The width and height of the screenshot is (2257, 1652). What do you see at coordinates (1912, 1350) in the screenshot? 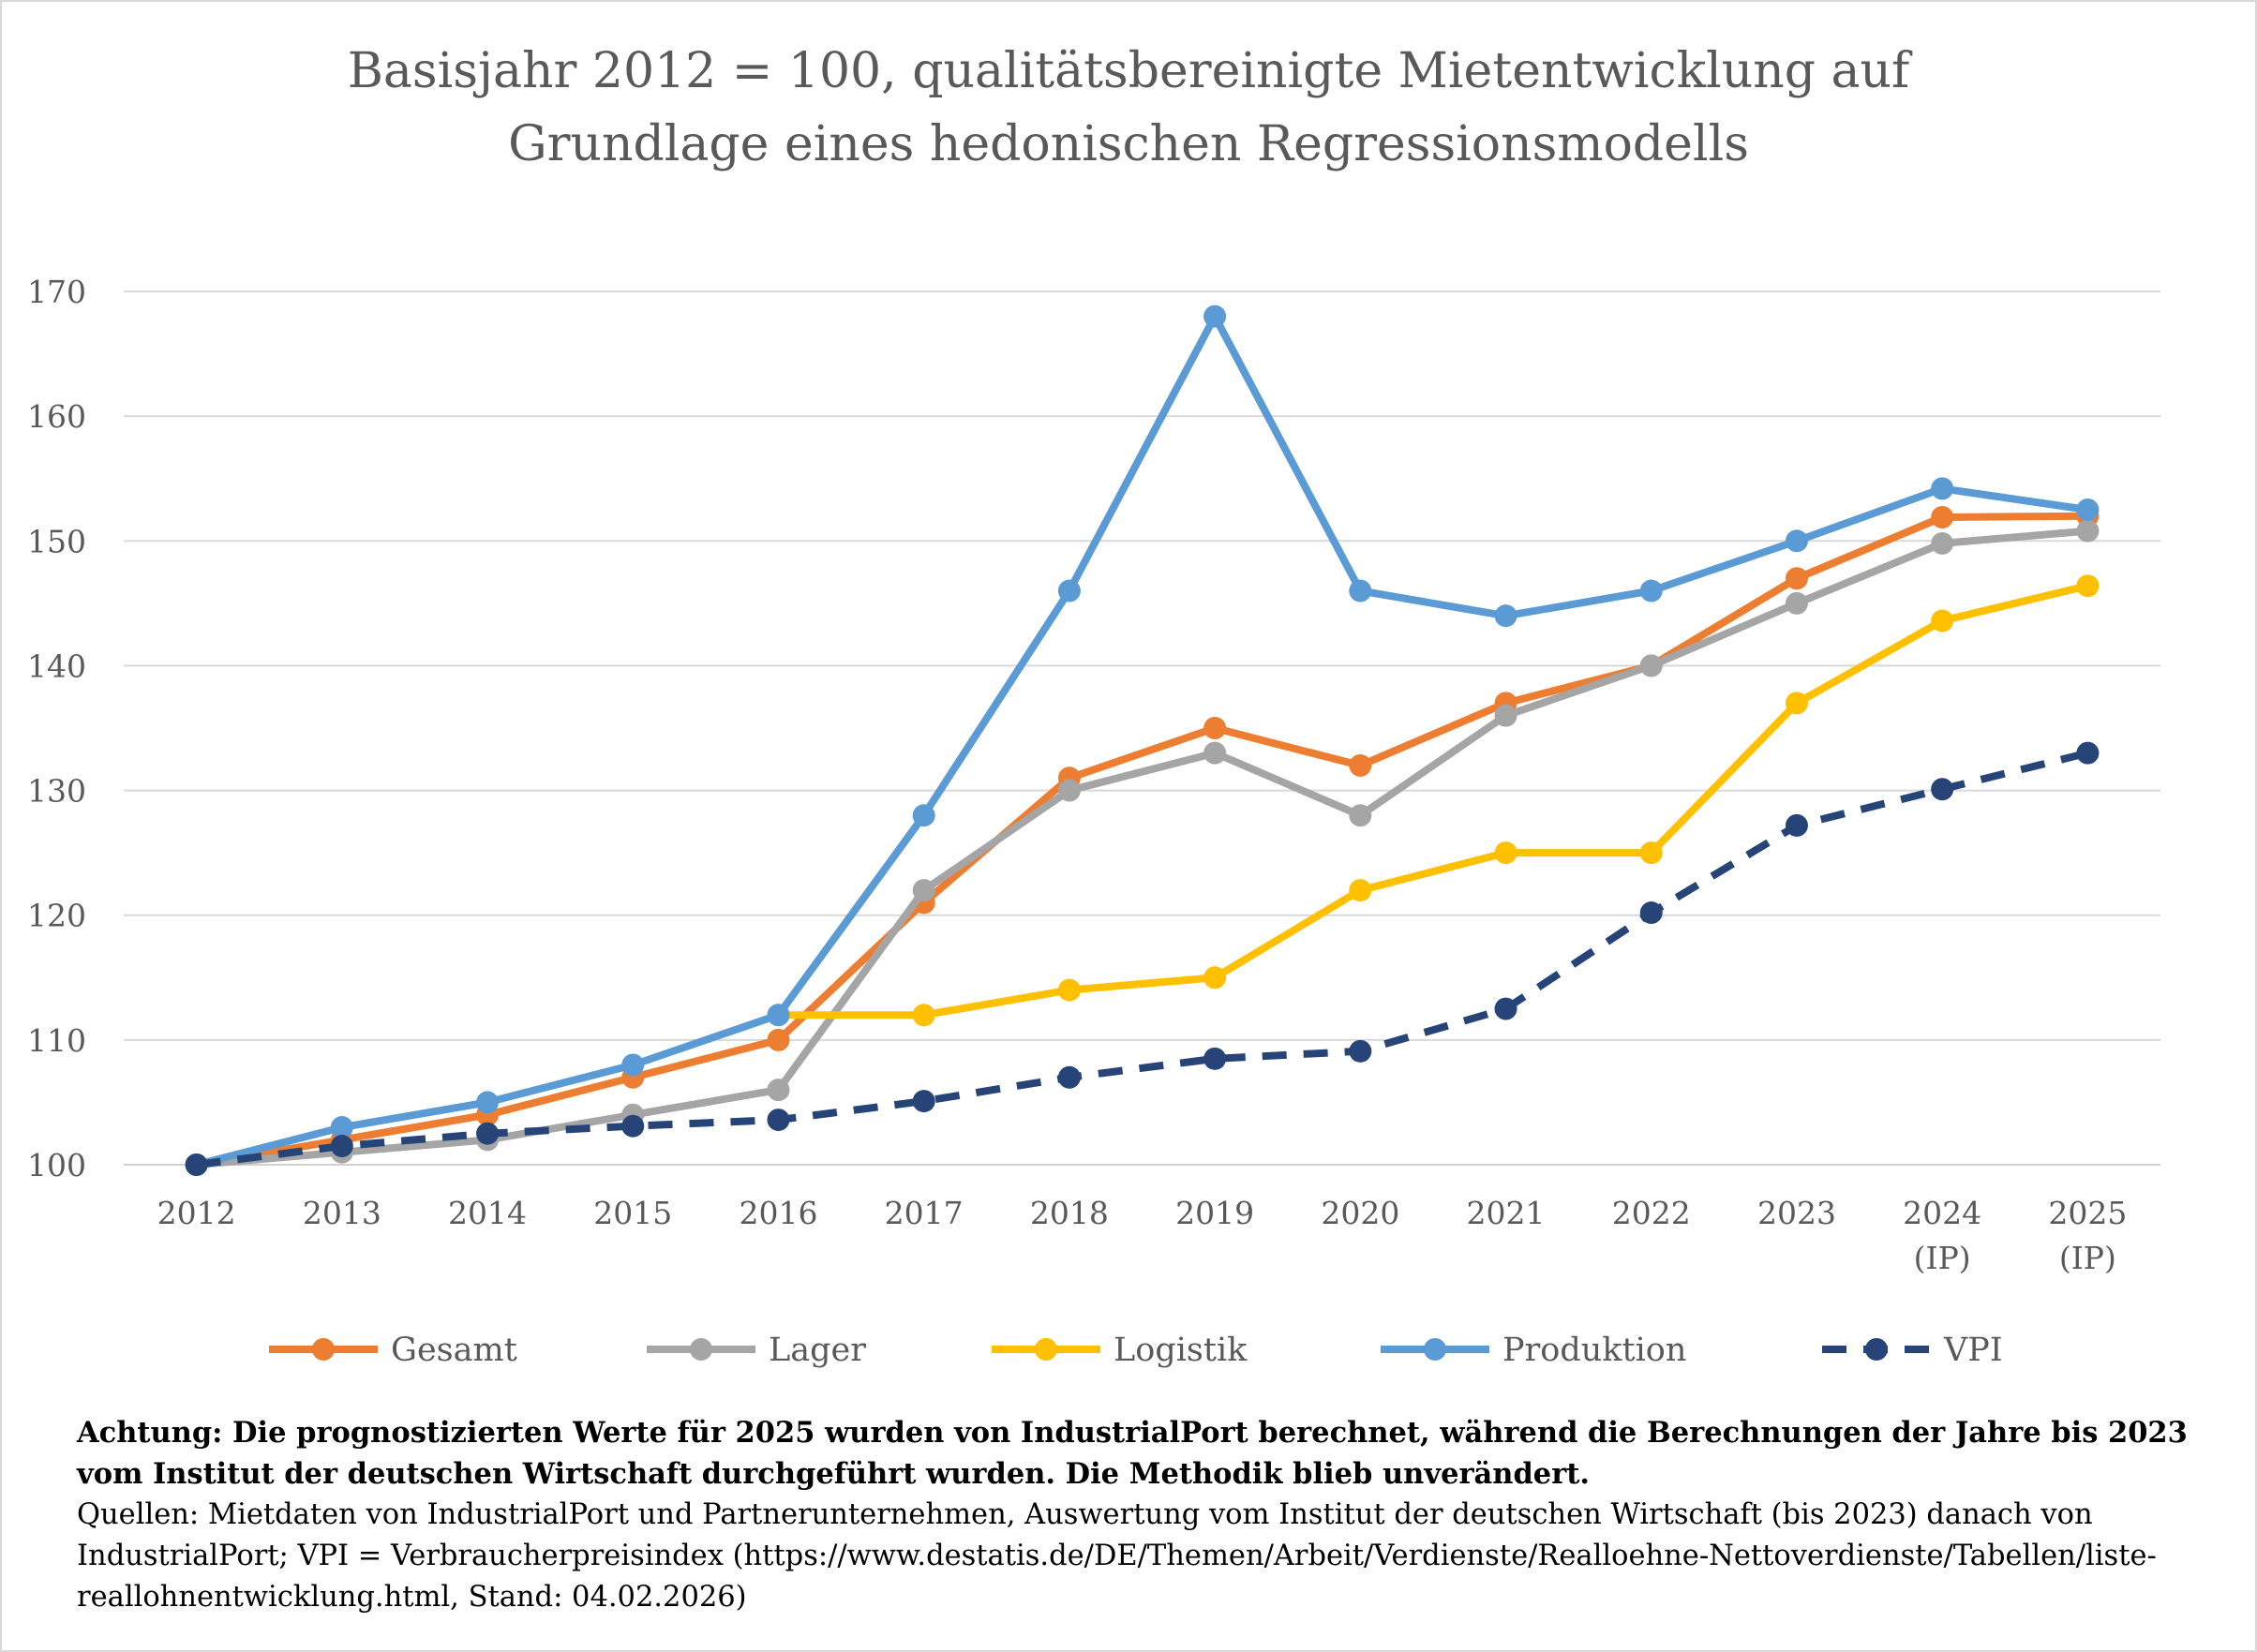
I see `legend-item-vpi: VPI` at bounding box center [1912, 1350].